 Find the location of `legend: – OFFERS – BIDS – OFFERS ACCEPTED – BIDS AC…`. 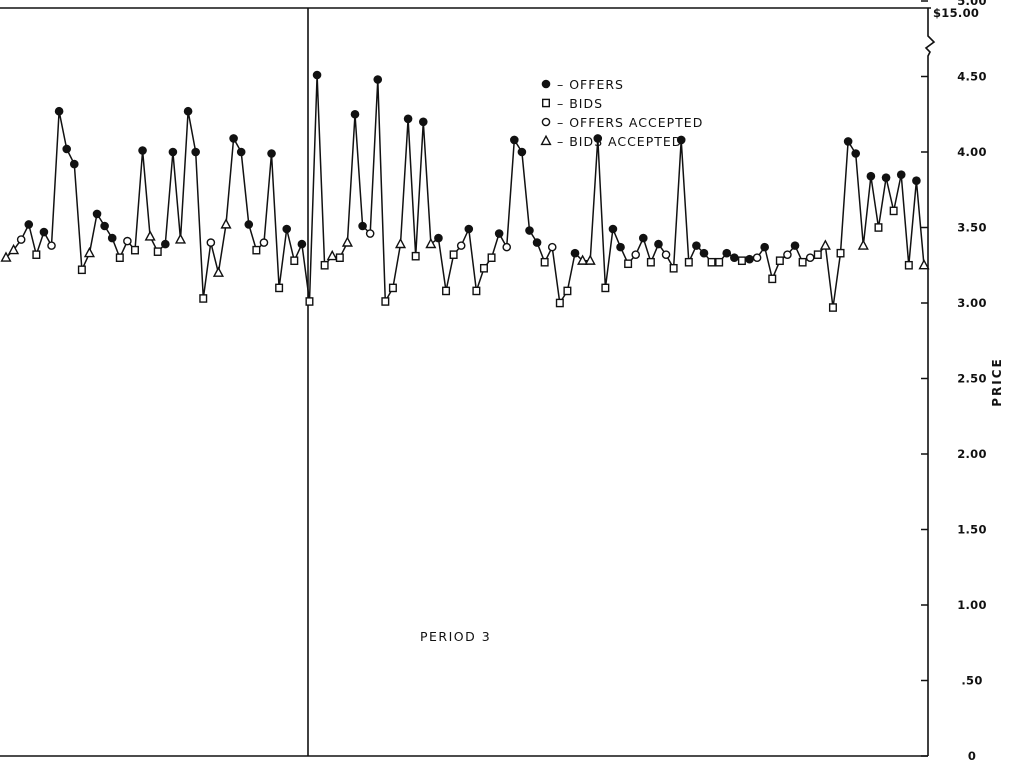

legend: – OFFERS – BIDS – OFFERS ACCEPTED – BIDS AC… is located at coordinates (621, 113).